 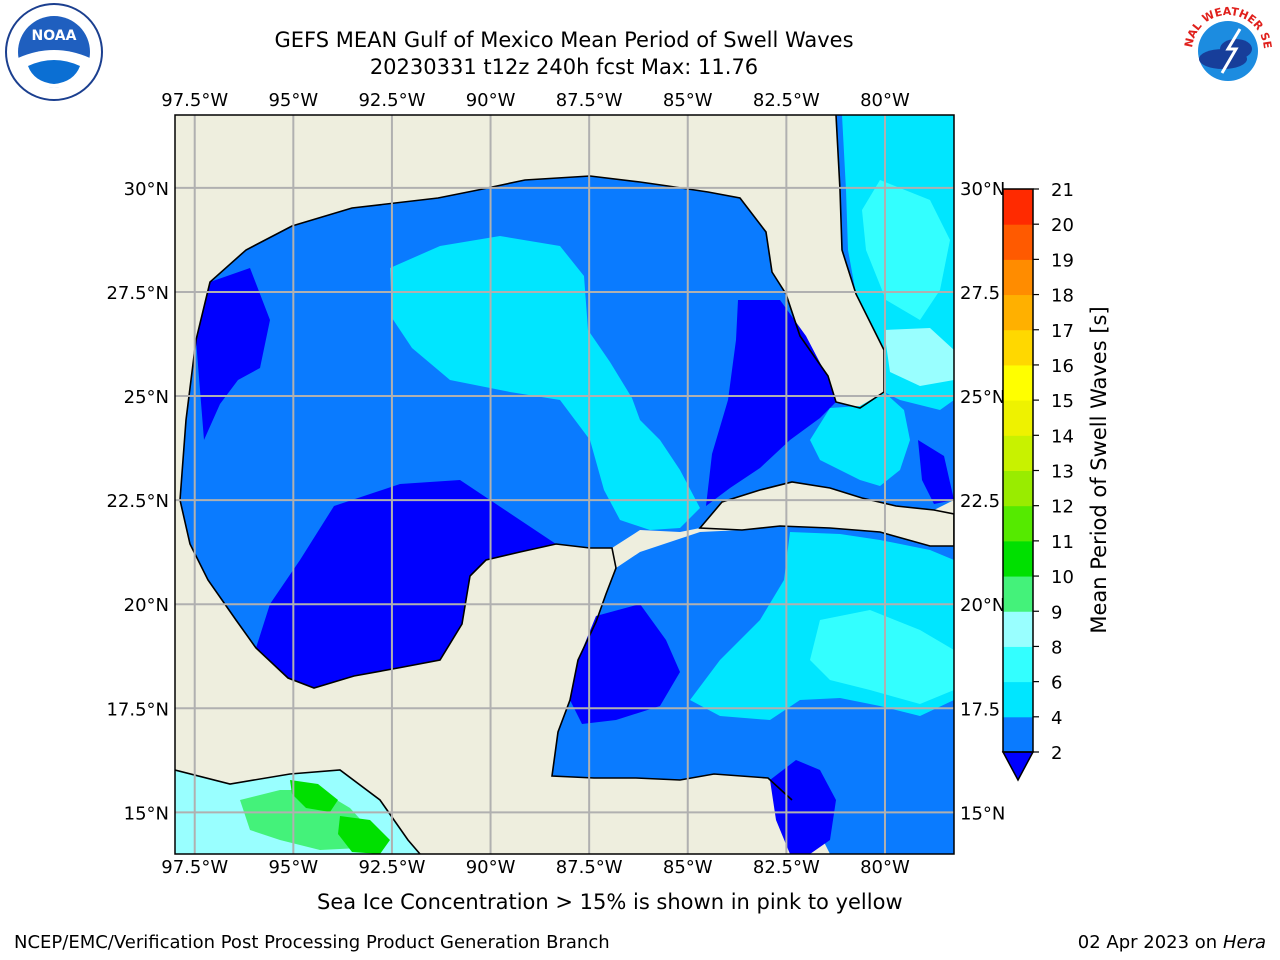 I want to click on nws-logo: NATIONAL WEATHER SERVICE, so click(x=1225, y=51).